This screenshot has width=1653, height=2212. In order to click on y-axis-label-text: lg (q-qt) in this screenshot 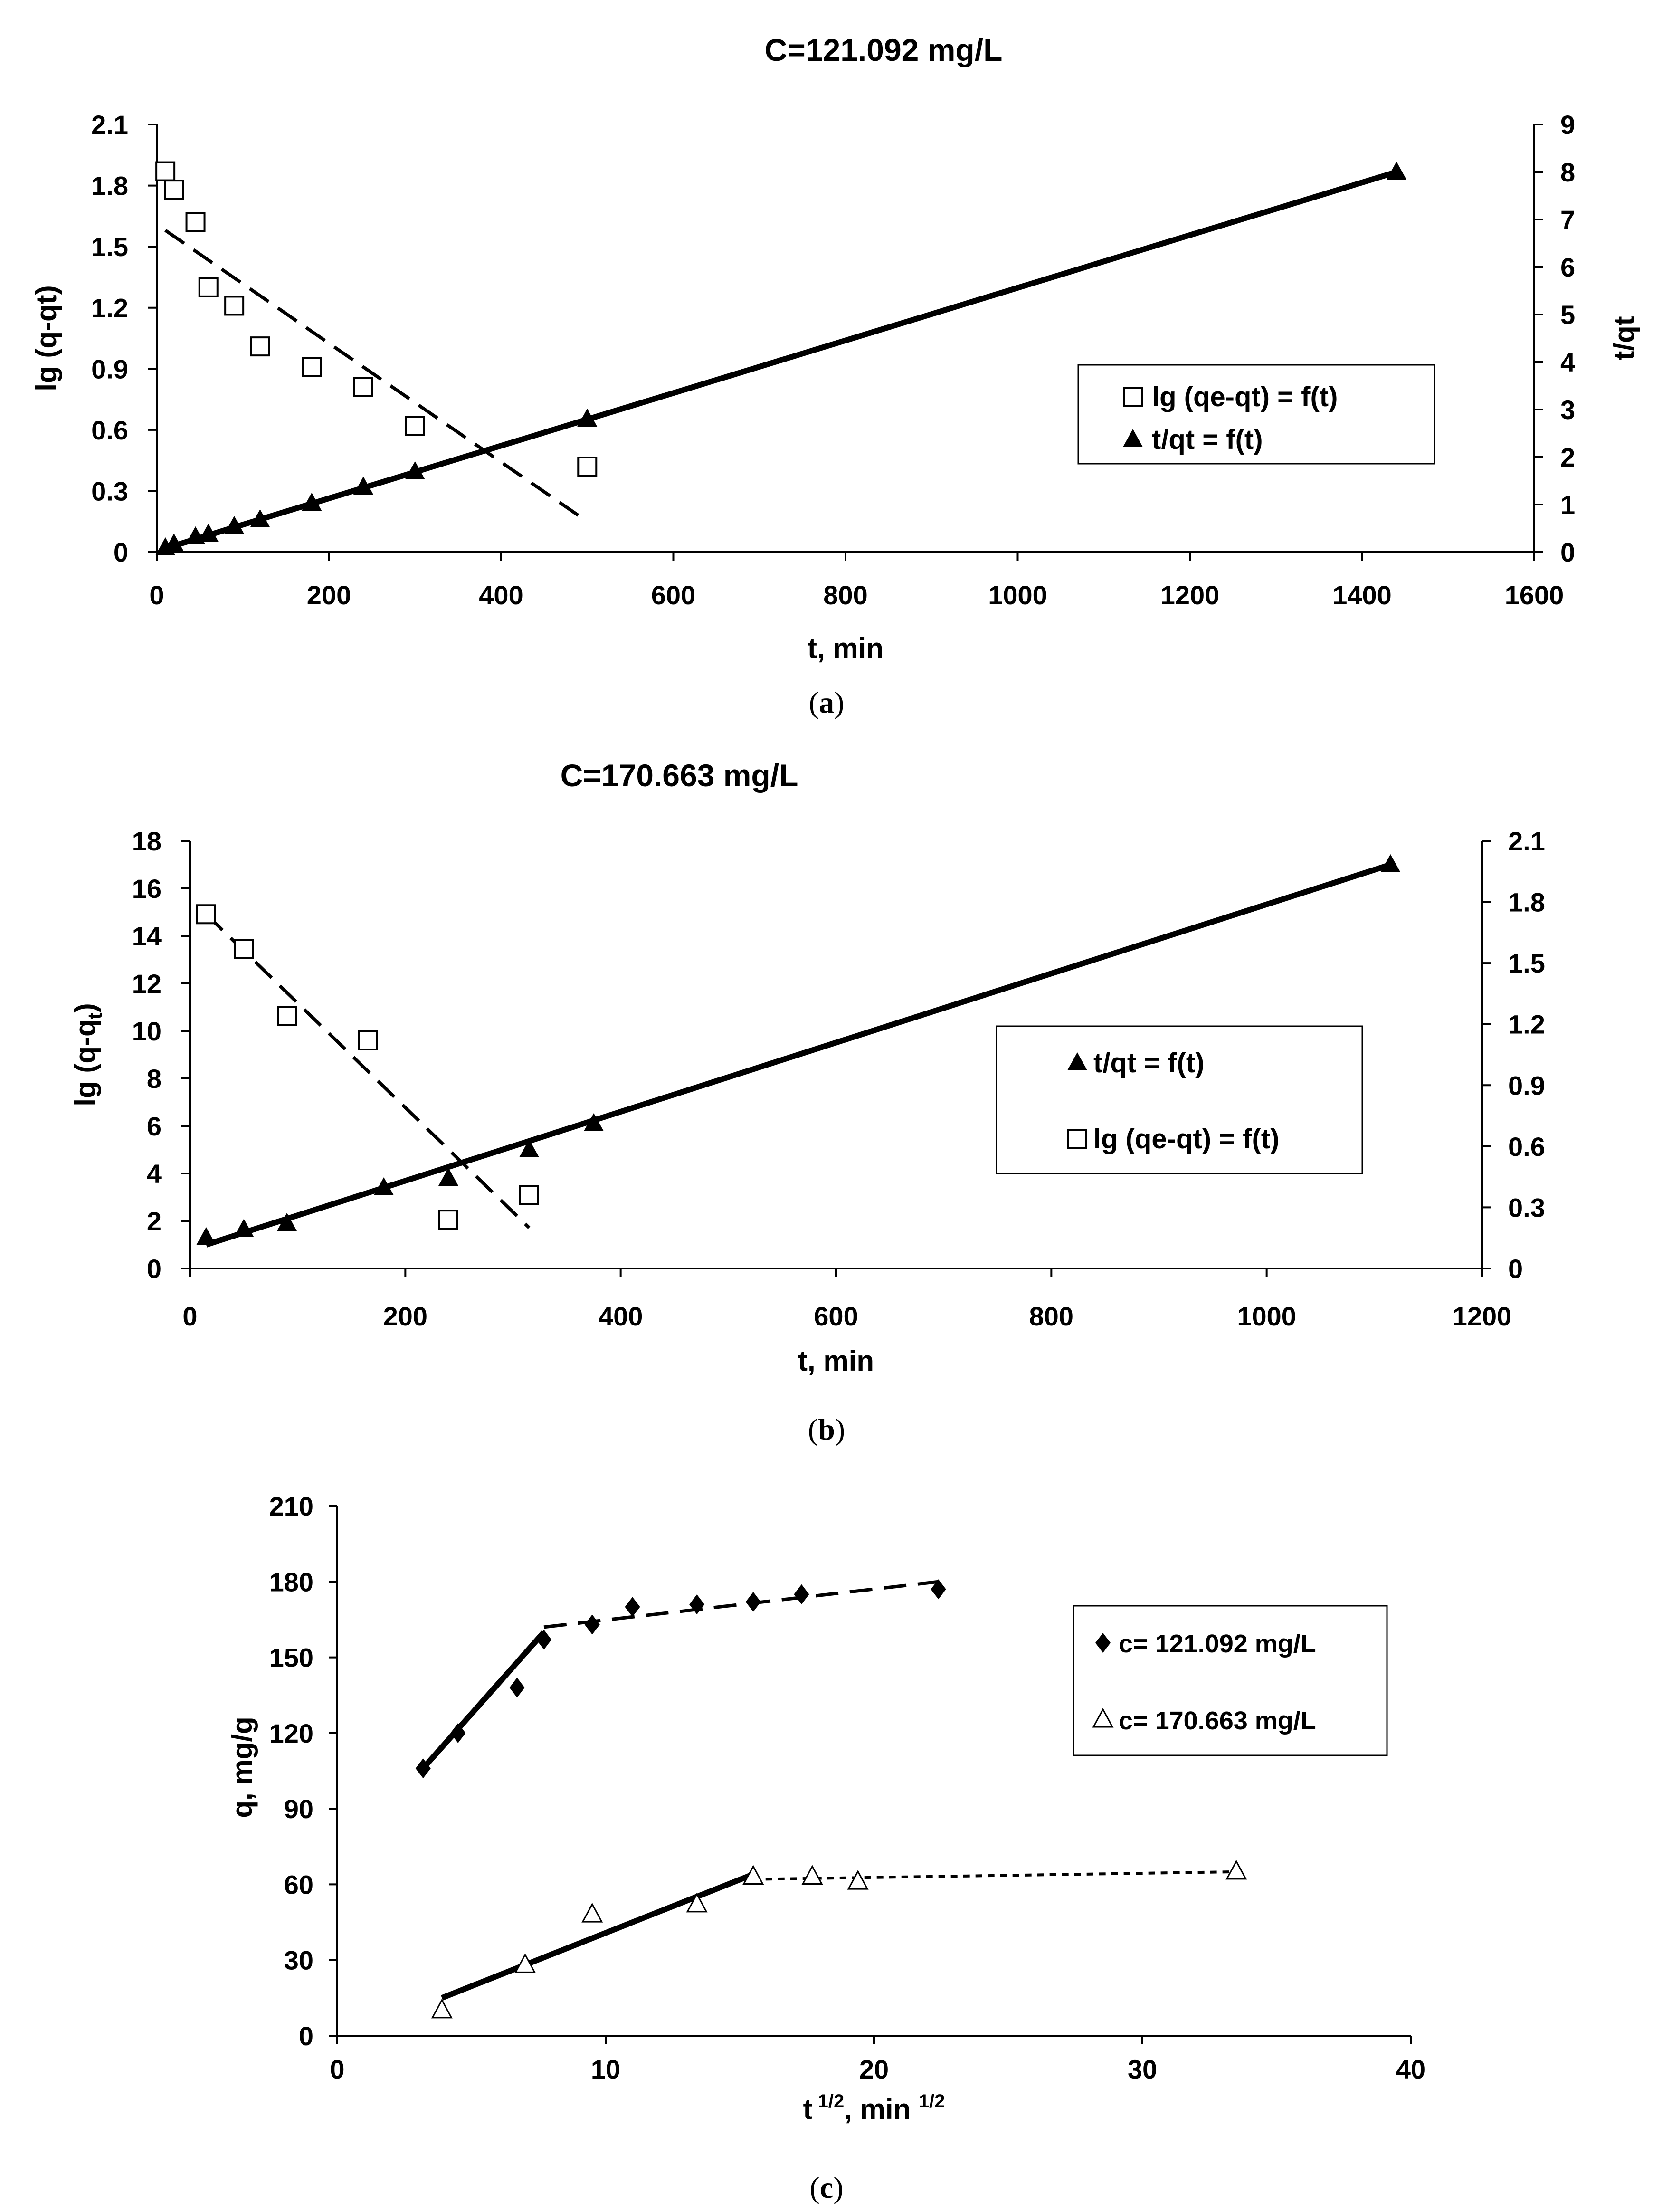, I will do `click(46, 338)`.